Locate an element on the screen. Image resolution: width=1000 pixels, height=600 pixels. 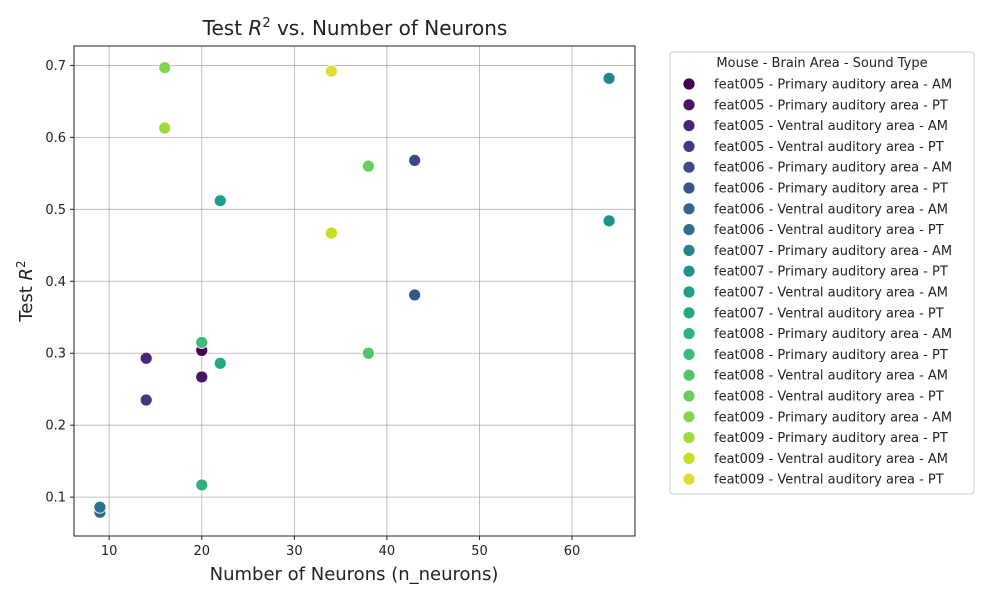
legend-label-4: feat005 - Ventral auditory area - PT is located at coordinates (829, 147).